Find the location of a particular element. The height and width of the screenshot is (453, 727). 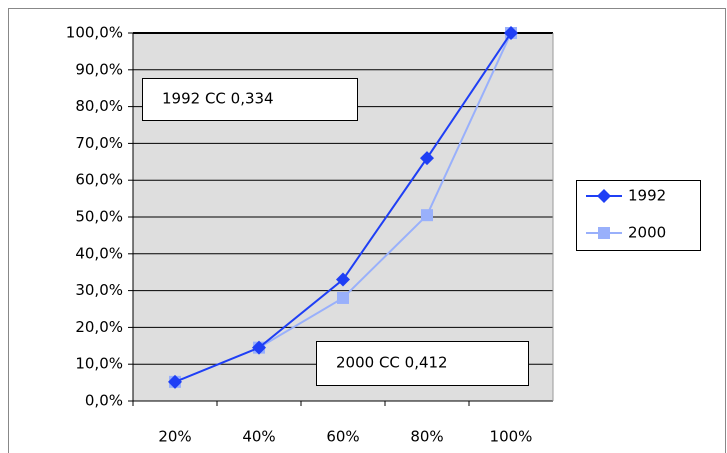

y-tick-label: 100,0% is located at coordinates (94, 33).